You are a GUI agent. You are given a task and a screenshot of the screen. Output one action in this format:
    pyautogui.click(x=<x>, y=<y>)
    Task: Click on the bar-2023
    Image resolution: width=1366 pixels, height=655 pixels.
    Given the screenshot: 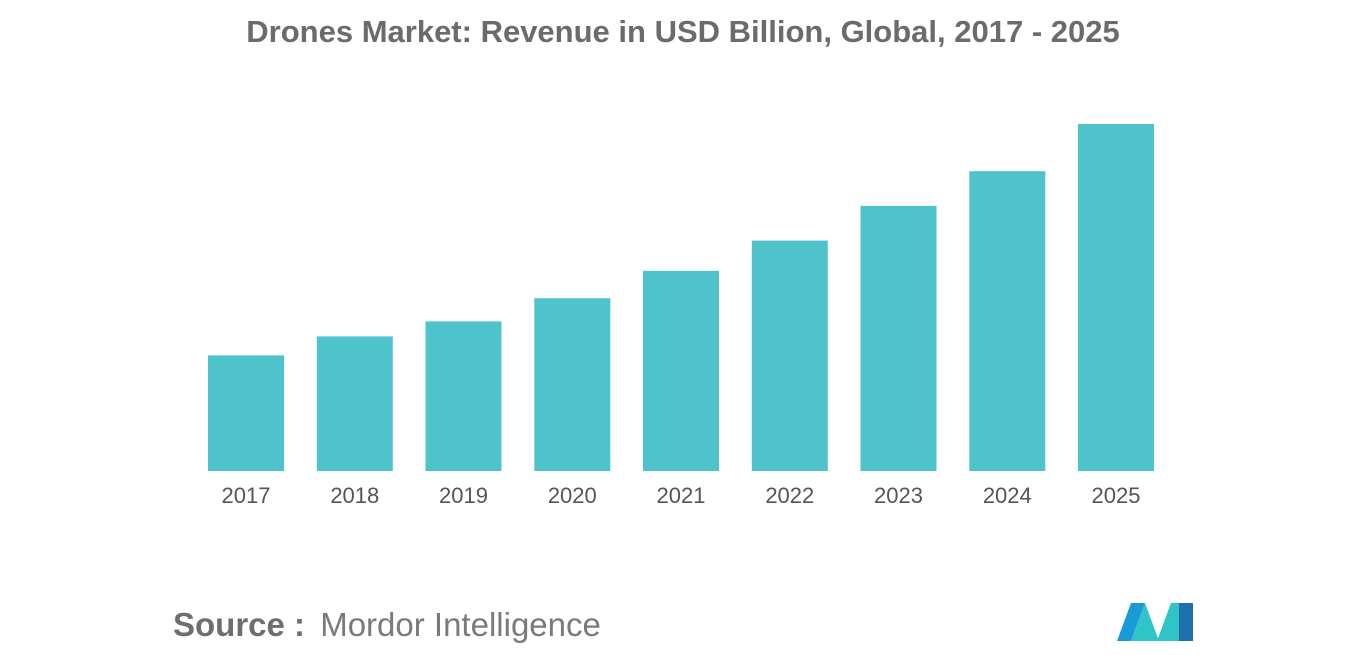 What is the action you would take?
    pyautogui.click(x=898, y=338)
    